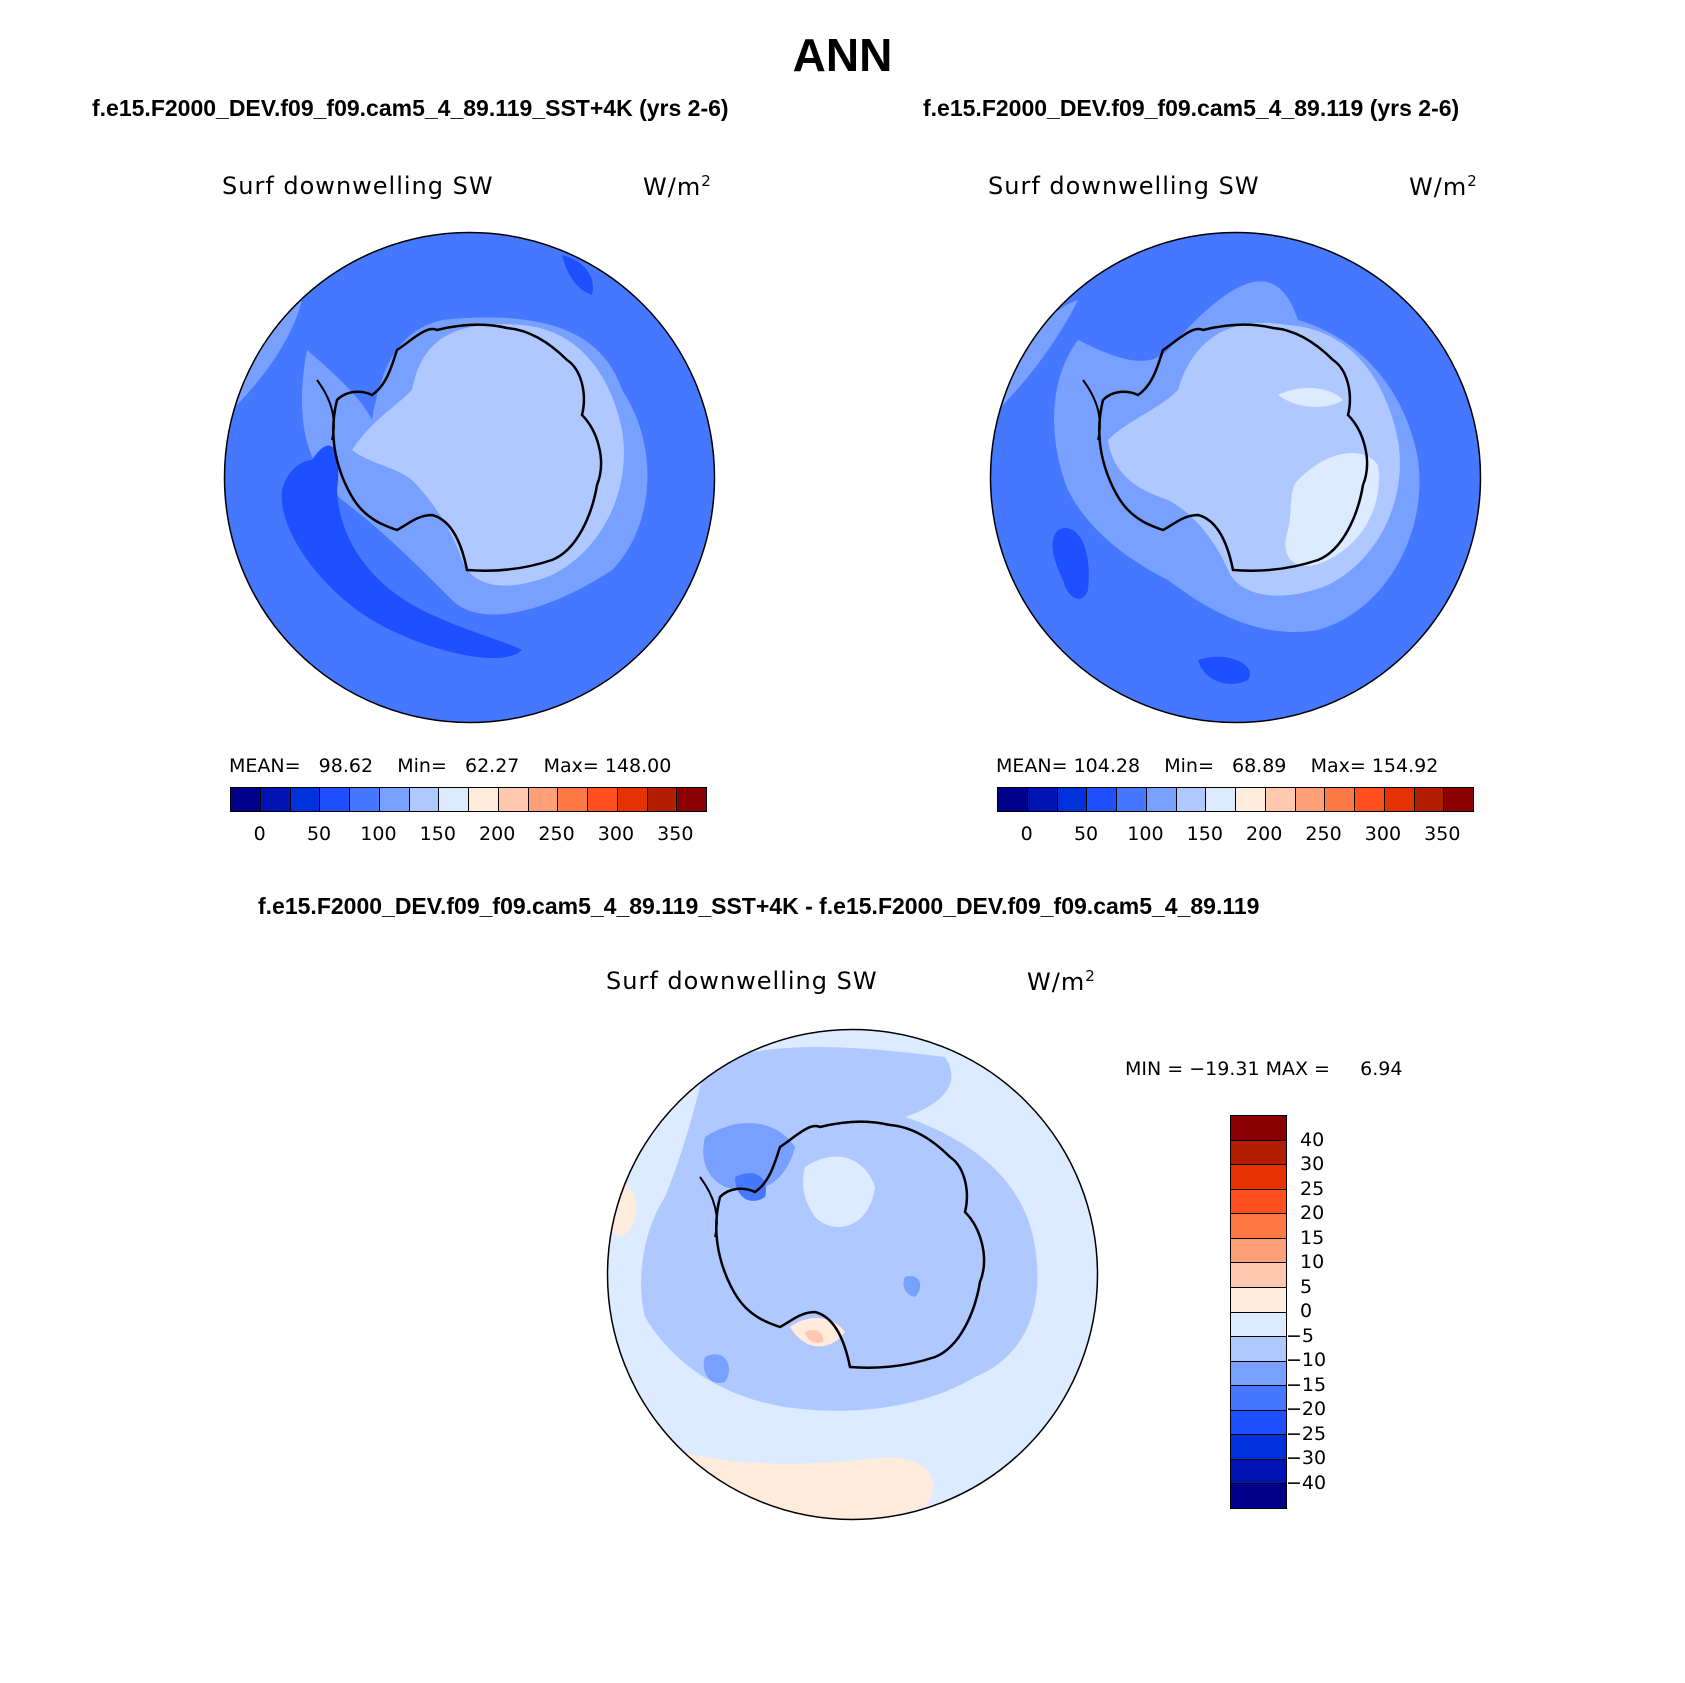 Image resolution: width=1685 pixels, height=1683 pixels. What do you see at coordinates (1217, 766) in the screenshot?
I see `panel-2-stats: MEAN= 104.28 Min= 68.89 Max= 154.92` at bounding box center [1217, 766].